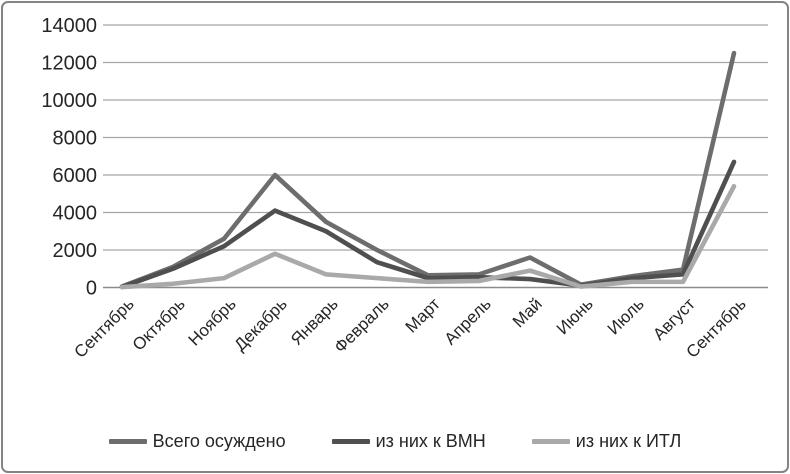 The image size is (790, 474). I want to click on legend-swatch-itl, so click(550, 441).